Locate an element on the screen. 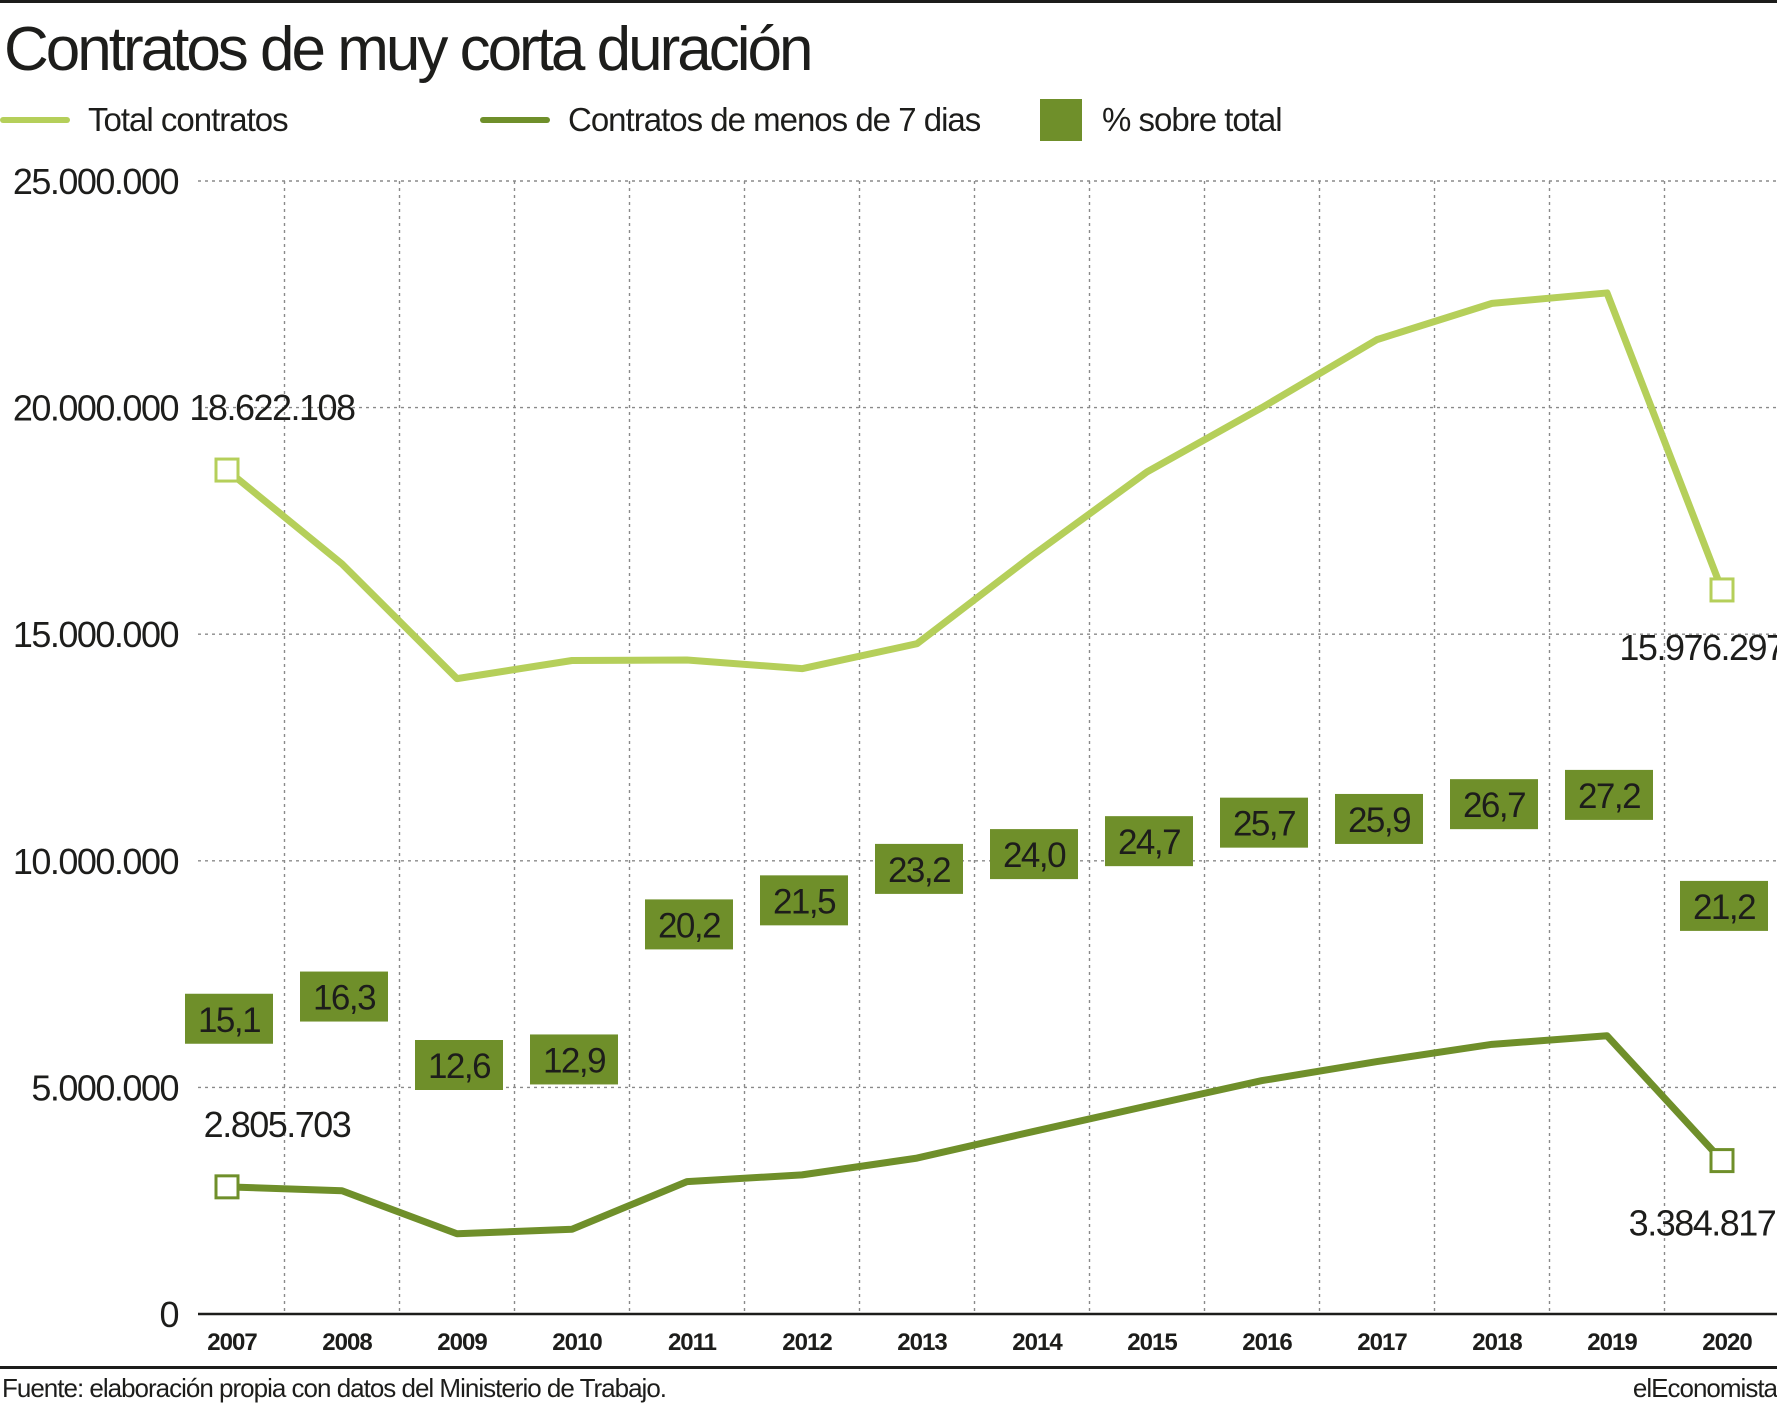 The width and height of the screenshot is (1777, 1404). y-tick-label: 5.000.000 is located at coordinates (104, 1087).